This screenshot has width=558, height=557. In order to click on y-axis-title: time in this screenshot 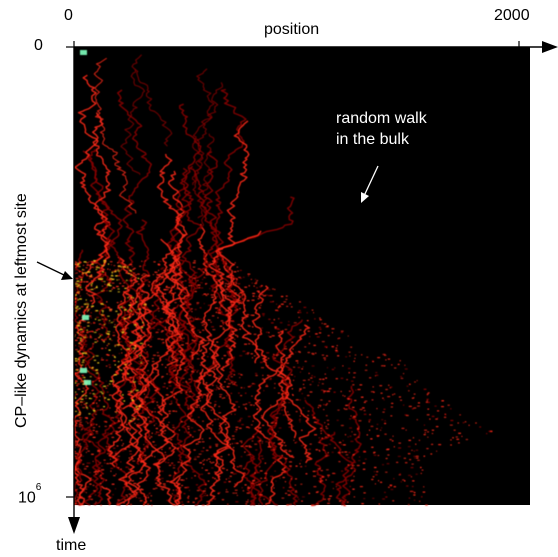, I will do `click(71, 545)`.